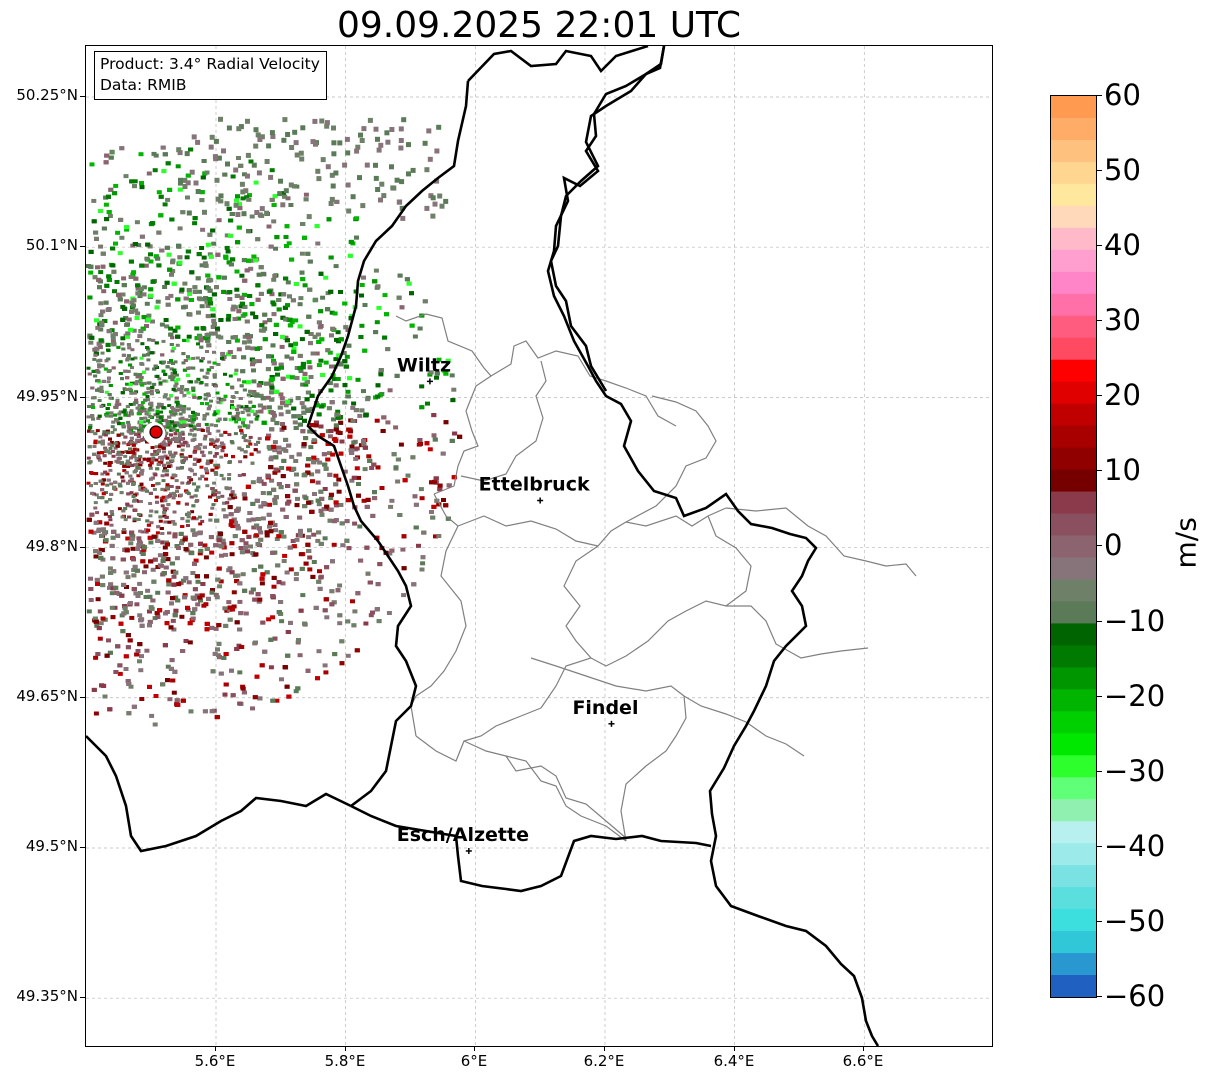 This screenshot has width=1207, height=1081. I want to click on lat-label-49-65: 49.65°N, so click(47, 696).